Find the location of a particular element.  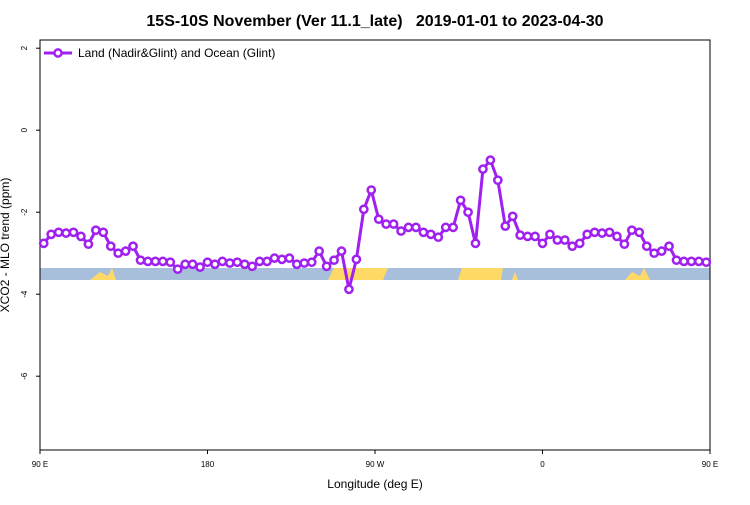

y-tick-label: -6 is located at coordinates (24, 376).